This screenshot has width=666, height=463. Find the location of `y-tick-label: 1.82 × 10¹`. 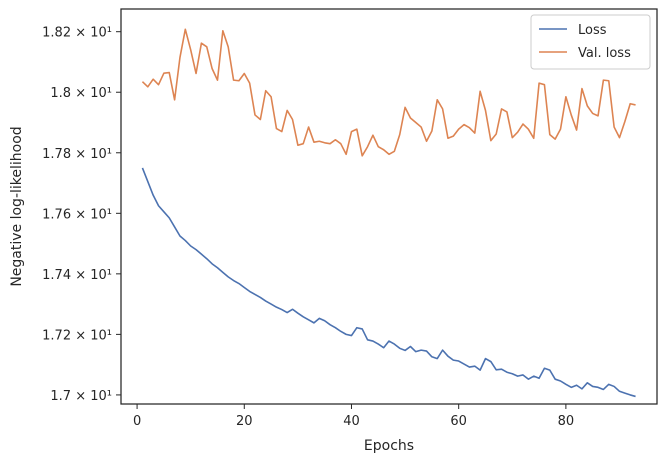

y-tick-label: 1.82 × 10¹ is located at coordinates (77, 33).